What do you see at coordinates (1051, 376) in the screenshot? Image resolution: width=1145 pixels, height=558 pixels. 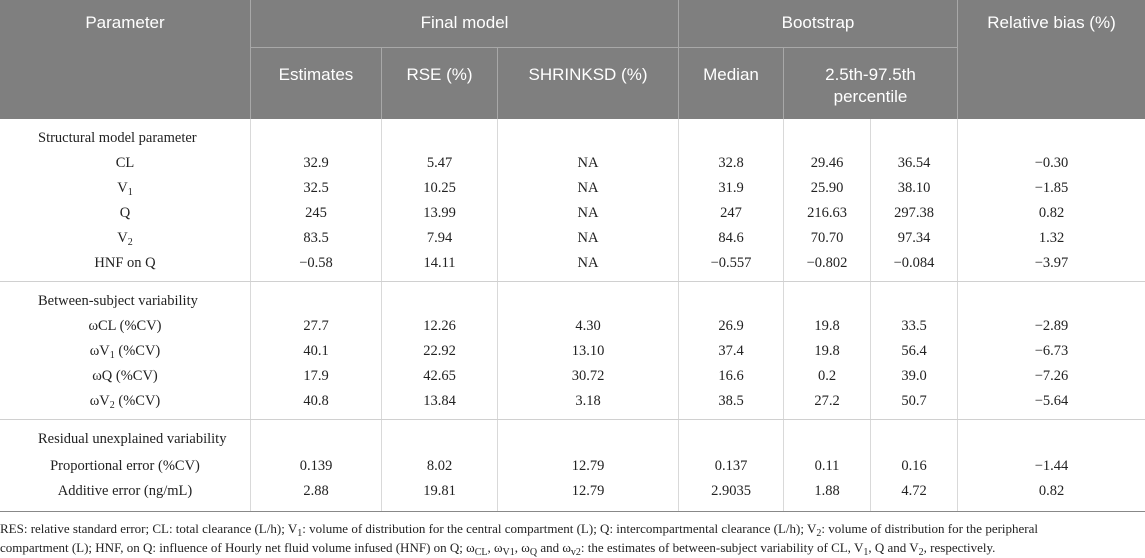 I see `cell-bias: −7.26` at bounding box center [1051, 376].